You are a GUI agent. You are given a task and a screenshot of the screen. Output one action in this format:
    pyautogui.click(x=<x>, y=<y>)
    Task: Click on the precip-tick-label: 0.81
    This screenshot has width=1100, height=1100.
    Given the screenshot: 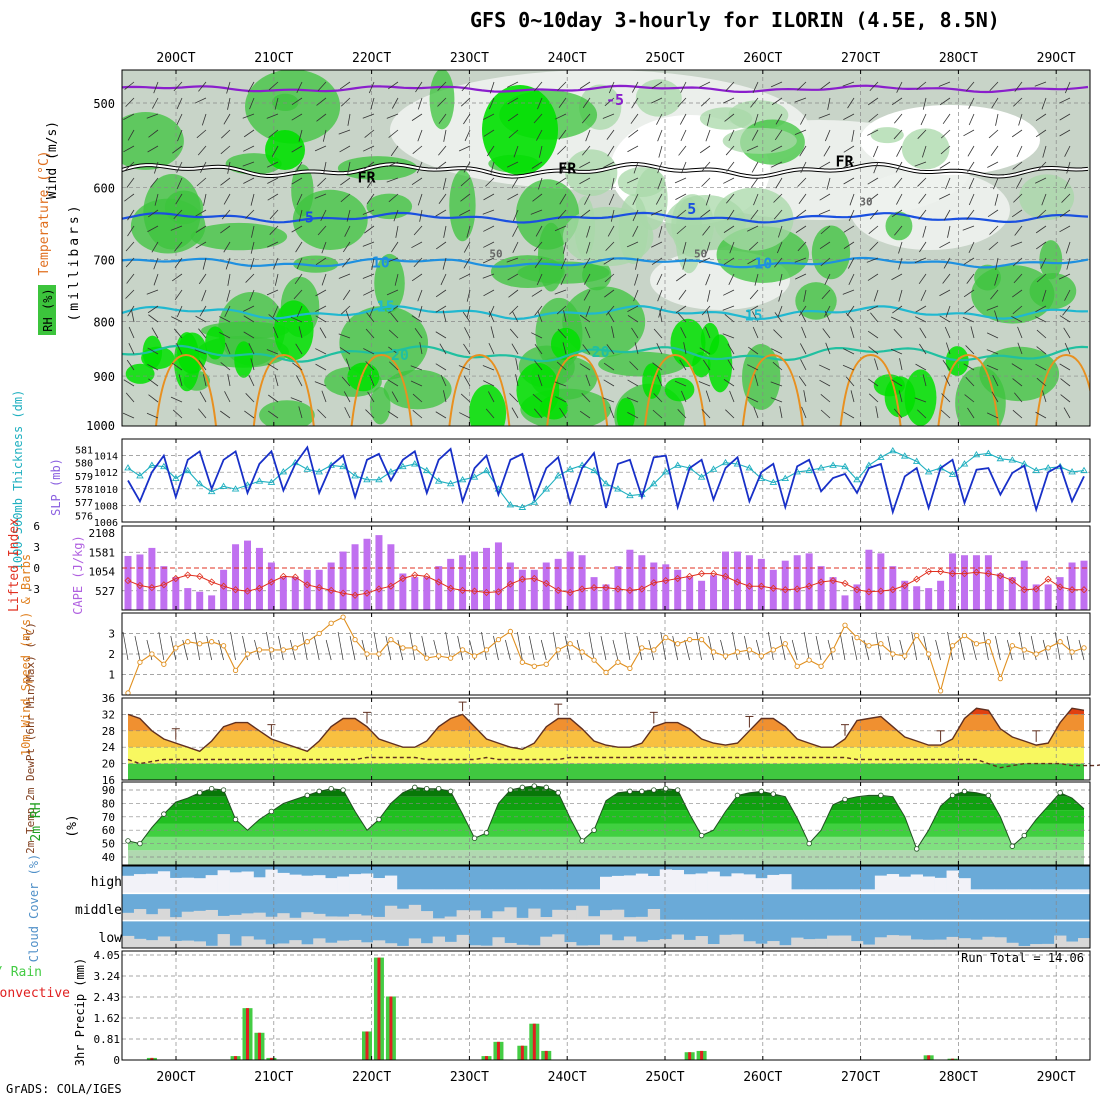 What is the action you would take?
    pyautogui.click(x=107, y=1039)
    